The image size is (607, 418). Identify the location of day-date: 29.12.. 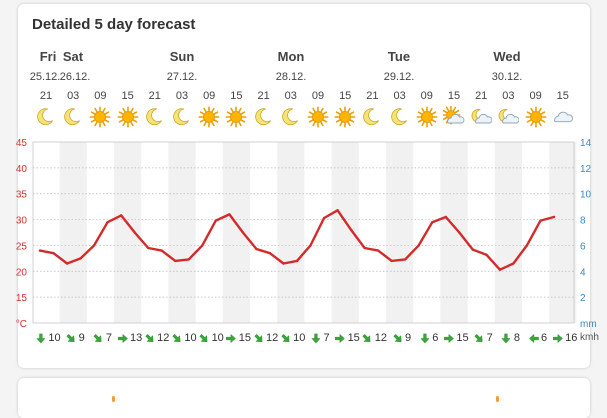
(399, 77).